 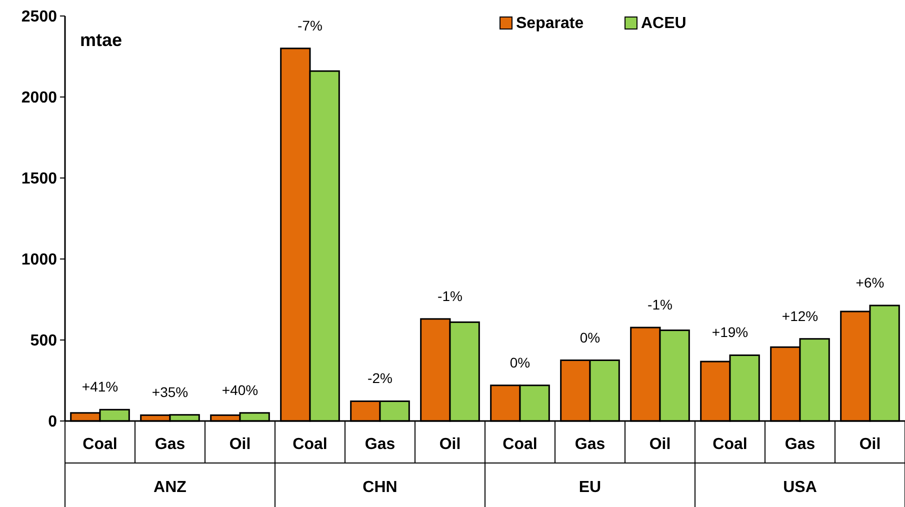 I want to click on y-tick-label: 0, so click(x=53, y=422).